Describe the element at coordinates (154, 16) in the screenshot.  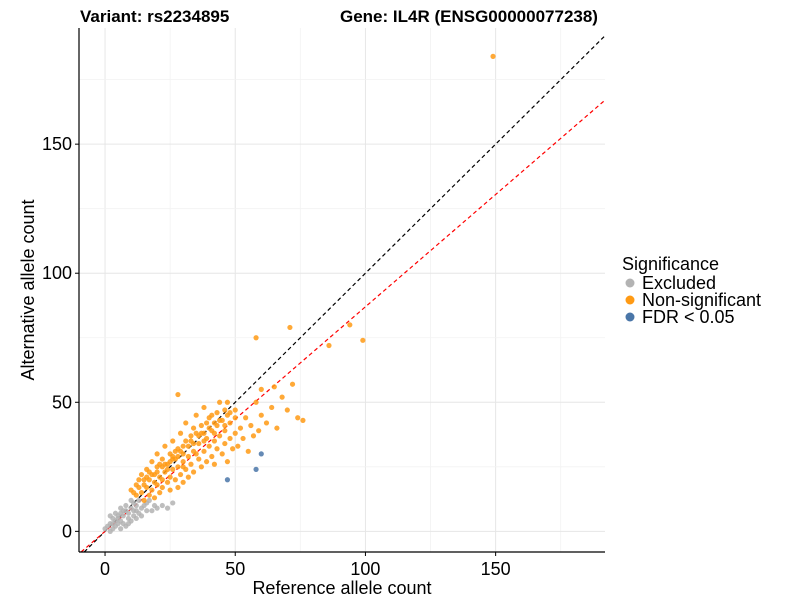
I see `chart-title-variant: Variant: rs2234895` at that location.